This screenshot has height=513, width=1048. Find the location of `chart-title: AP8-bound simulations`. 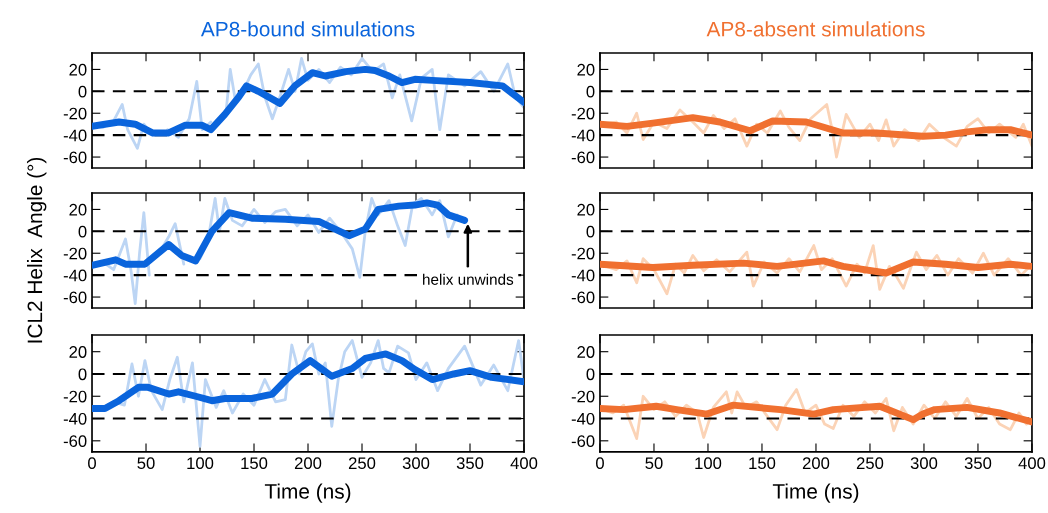

chart-title: AP8-bound simulations is located at coordinates (307, 29).